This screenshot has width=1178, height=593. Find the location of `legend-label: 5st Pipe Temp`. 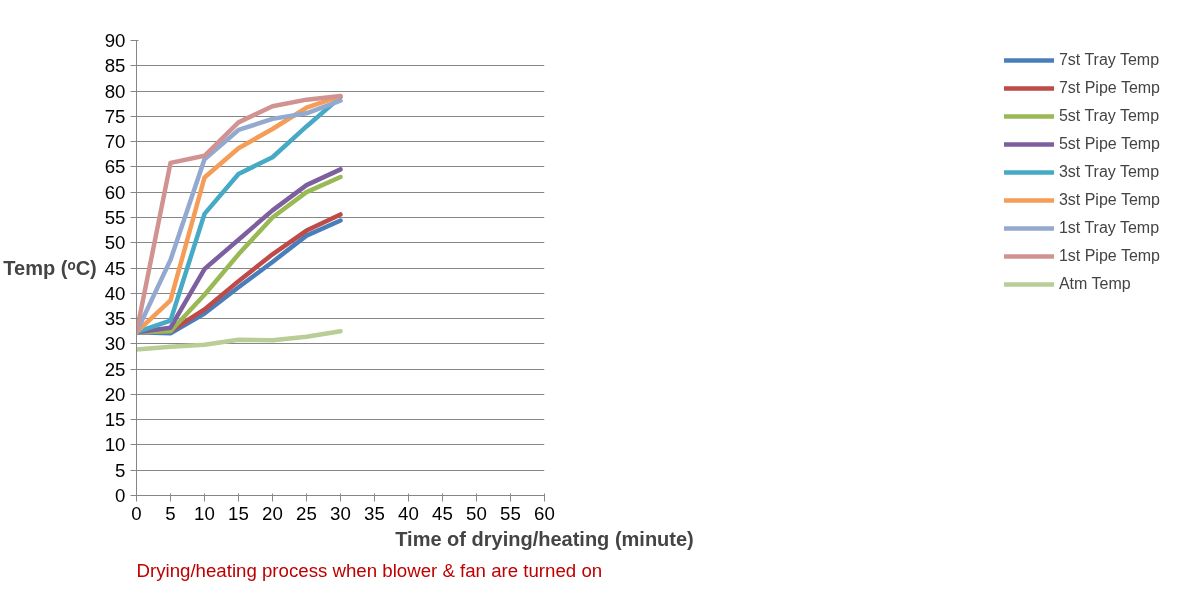

legend-label: 5st Pipe Temp is located at coordinates (1109, 144).